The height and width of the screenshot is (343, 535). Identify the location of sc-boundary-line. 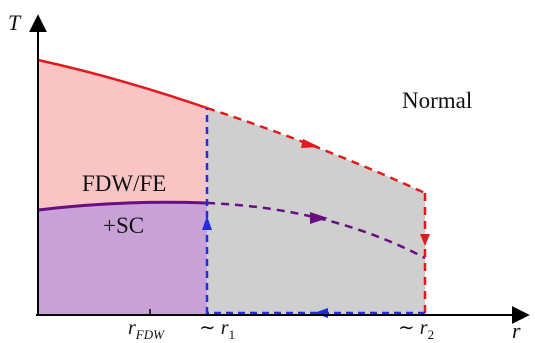
(122, 206).